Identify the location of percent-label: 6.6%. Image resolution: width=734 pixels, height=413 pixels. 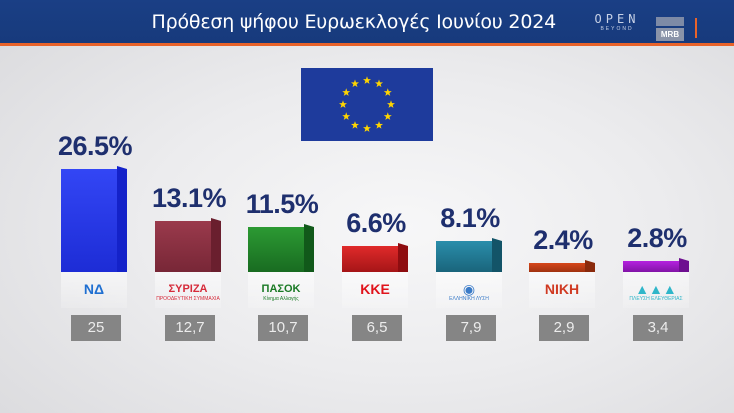
(376, 223).